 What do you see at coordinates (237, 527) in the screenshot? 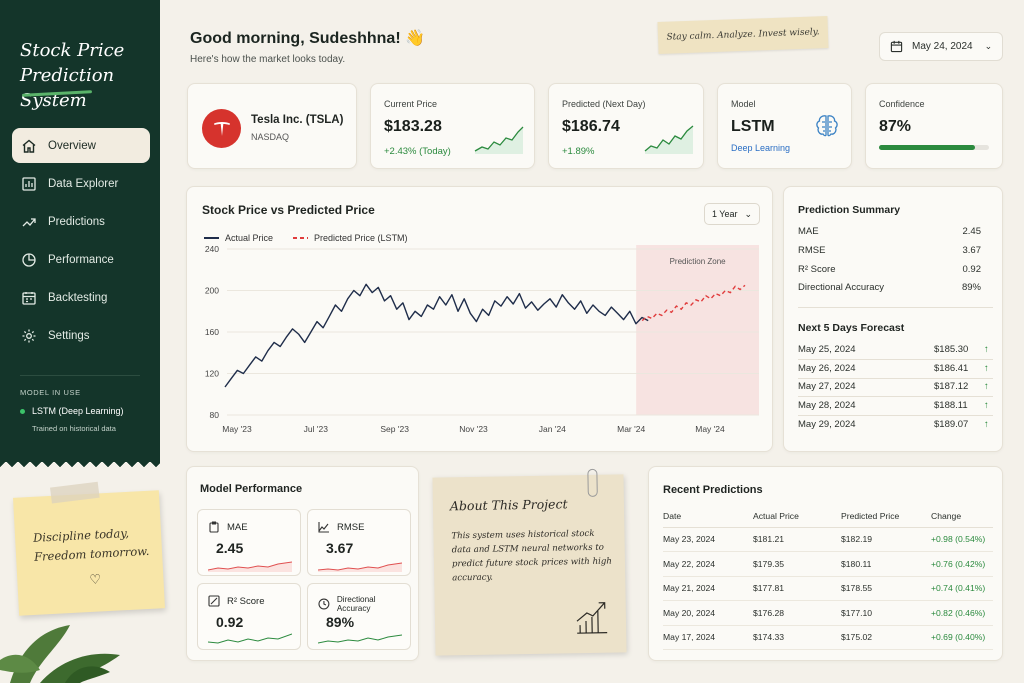
I see `metric-card-label-text: MAE` at bounding box center [237, 527].